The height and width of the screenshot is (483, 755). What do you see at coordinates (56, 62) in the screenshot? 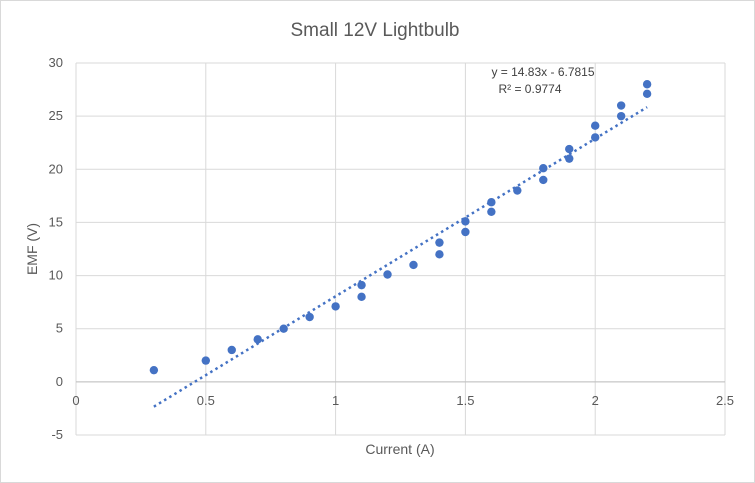
I see `y-tick-label: 30` at bounding box center [56, 62].